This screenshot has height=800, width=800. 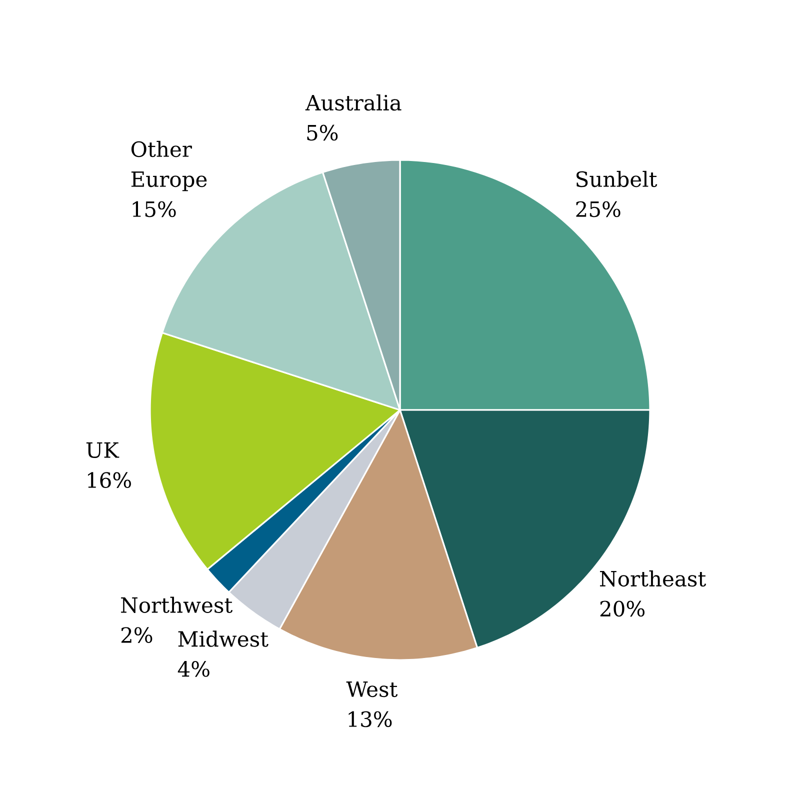 What do you see at coordinates (622, 608) in the screenshot?
I see `data-label: 20%` at bounding box center [622, 608].